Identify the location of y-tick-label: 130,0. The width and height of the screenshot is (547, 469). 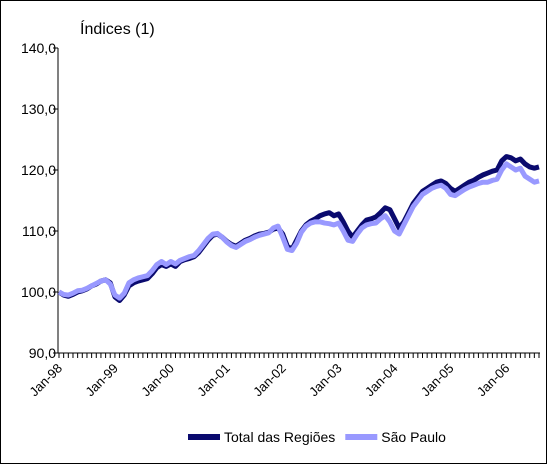
(38, 109).